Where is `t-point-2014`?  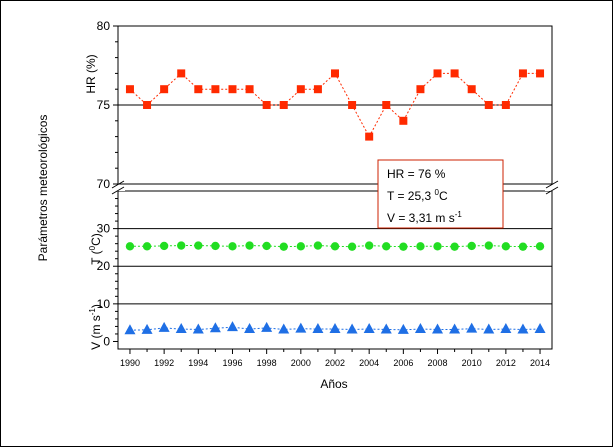
t-point-2014 is located at coordinates (540, 246).